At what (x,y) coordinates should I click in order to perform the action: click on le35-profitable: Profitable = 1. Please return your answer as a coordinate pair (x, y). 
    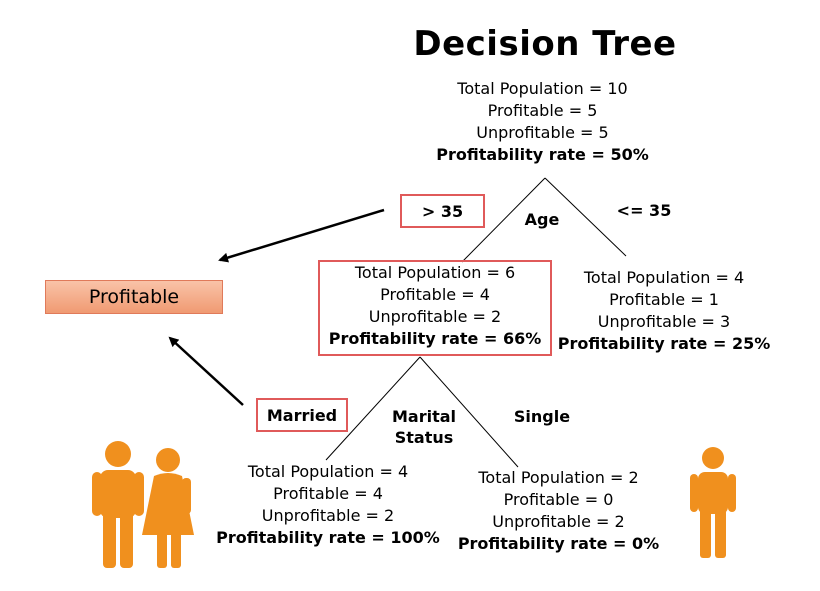
    Looking at the image, I should click on (664, 299).